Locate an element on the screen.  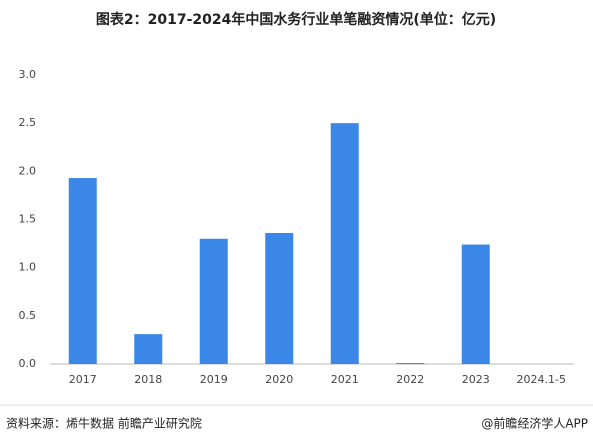
x-tick-label: 2021 is located at coordinates (345, 379).